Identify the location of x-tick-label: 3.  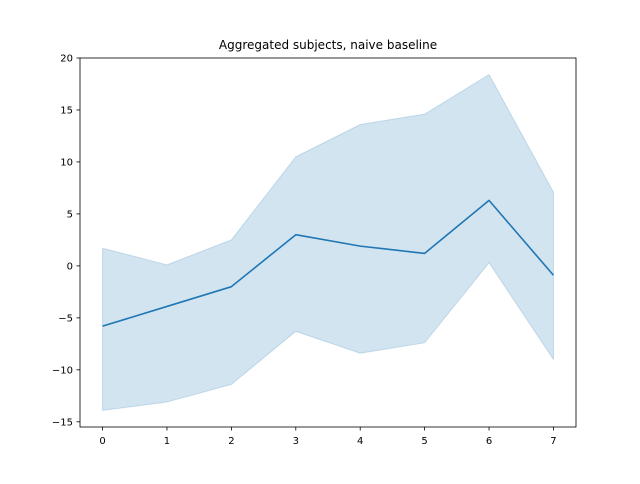
(296, 441).